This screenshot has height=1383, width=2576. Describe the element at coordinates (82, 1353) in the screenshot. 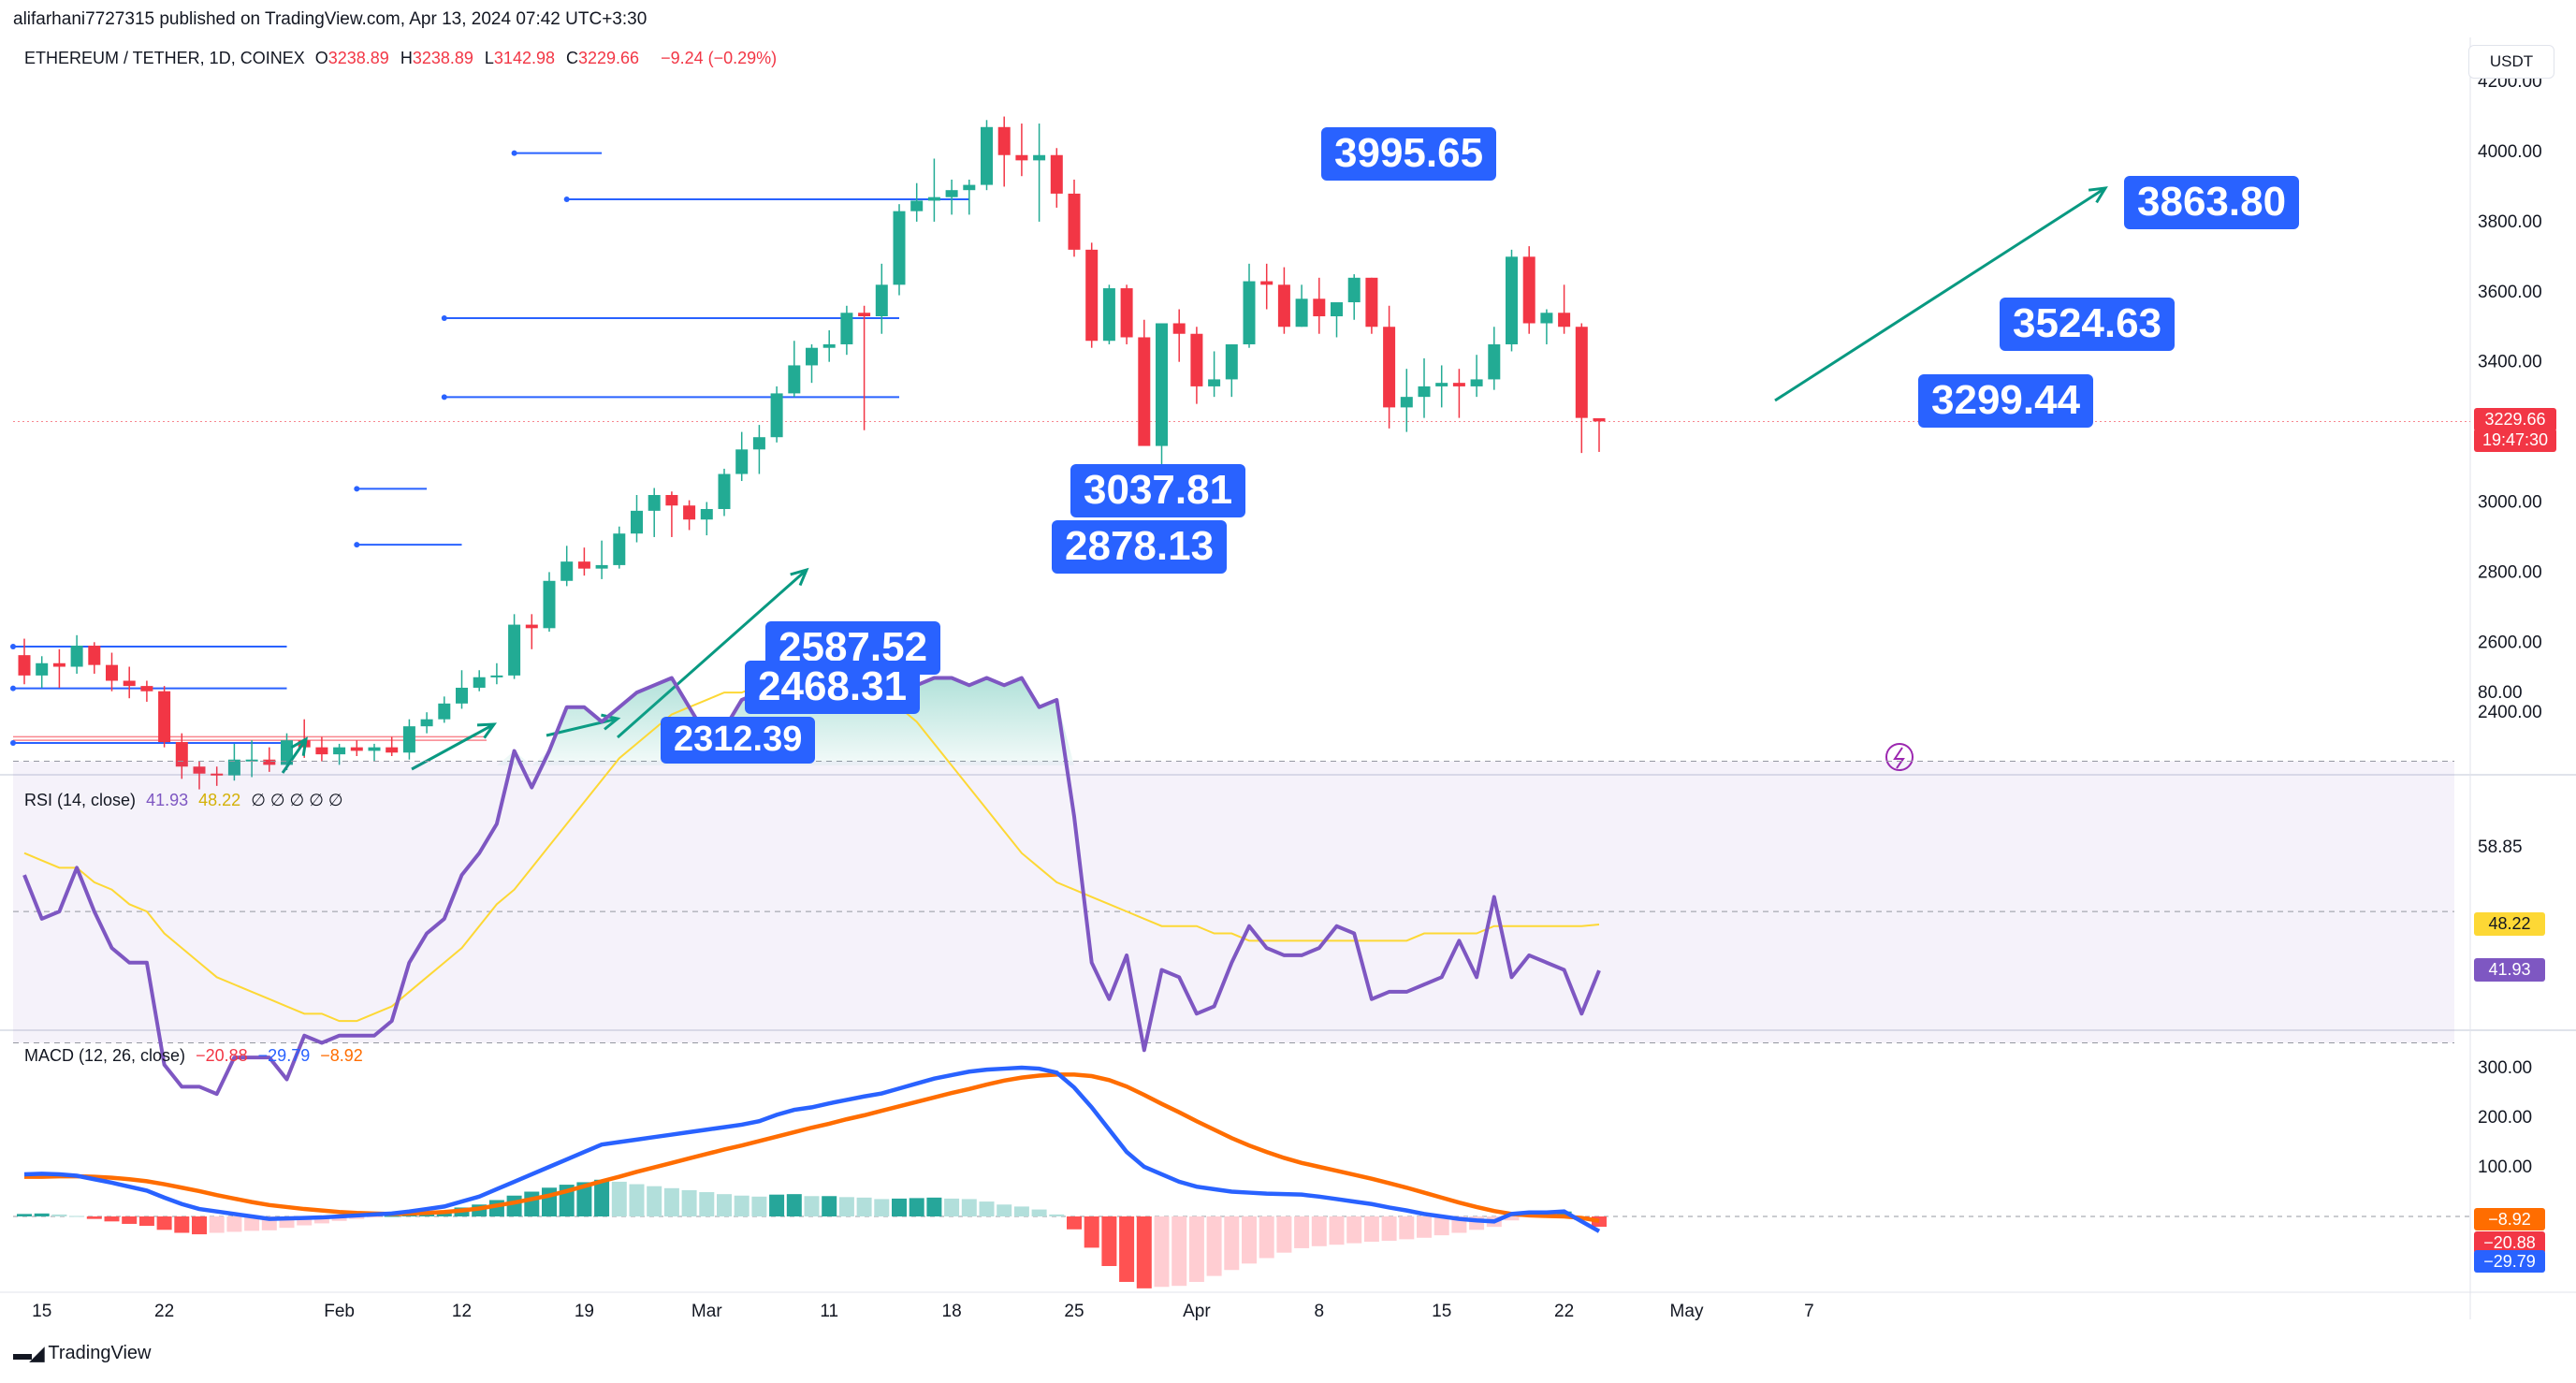

I see `footer-brand: ▬◢ TradingView` at that location.